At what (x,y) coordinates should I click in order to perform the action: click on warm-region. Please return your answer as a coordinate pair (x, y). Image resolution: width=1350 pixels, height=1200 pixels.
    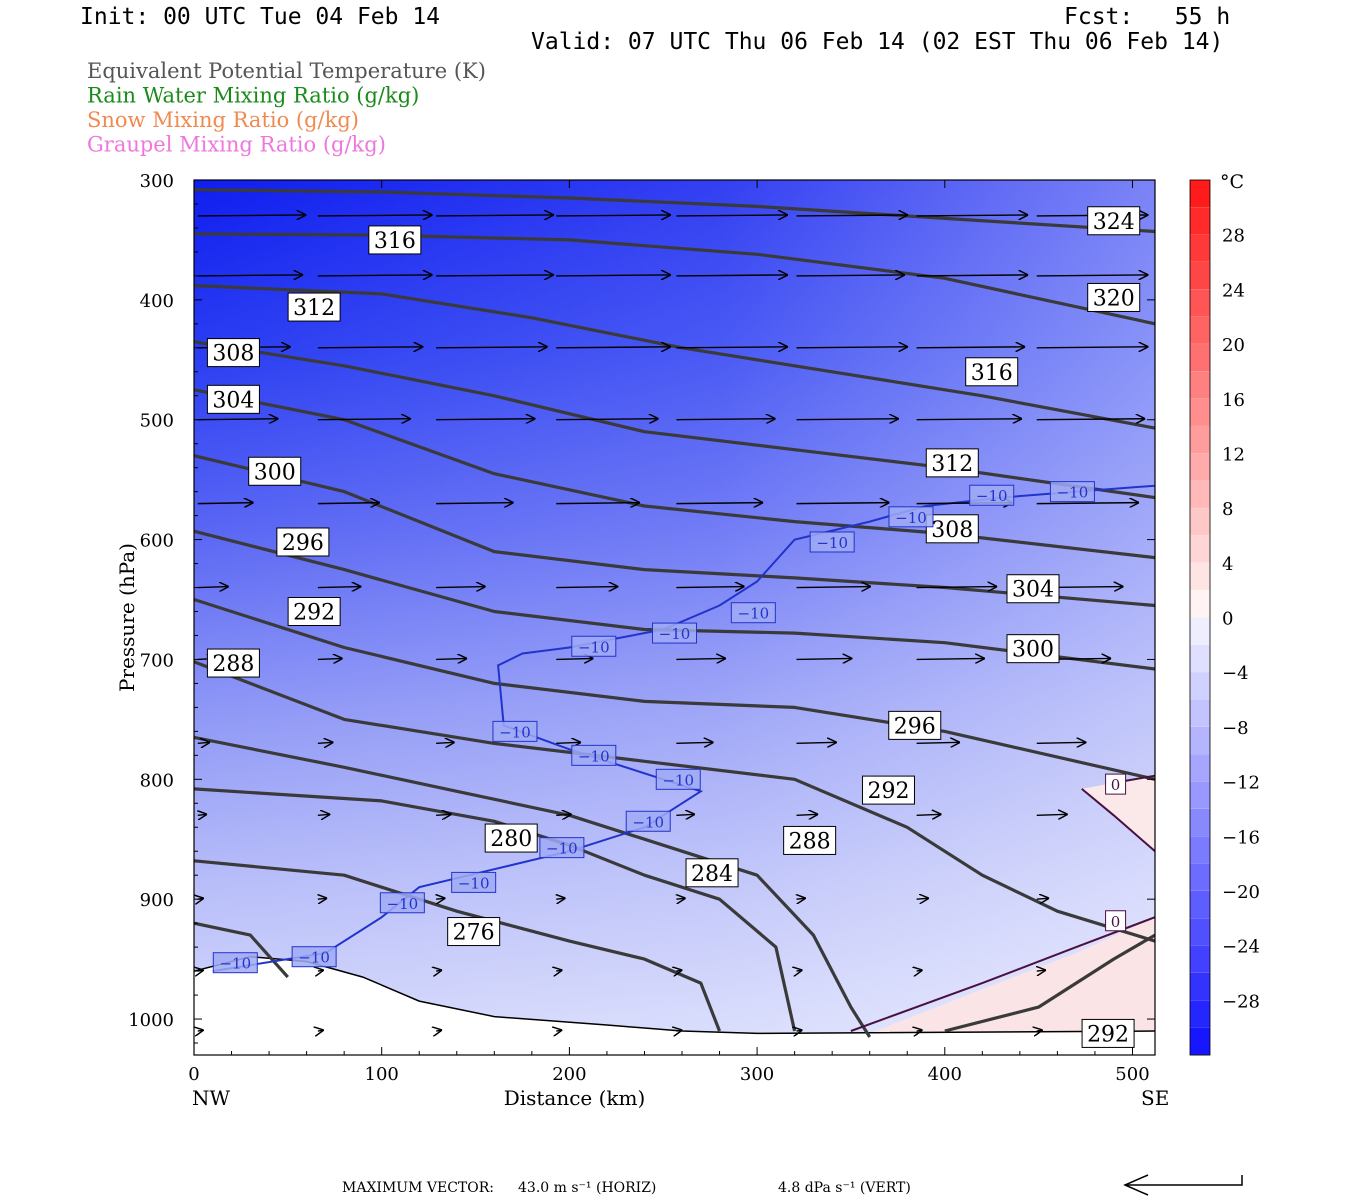
    Looking at the image, I should click on (1012, 975).